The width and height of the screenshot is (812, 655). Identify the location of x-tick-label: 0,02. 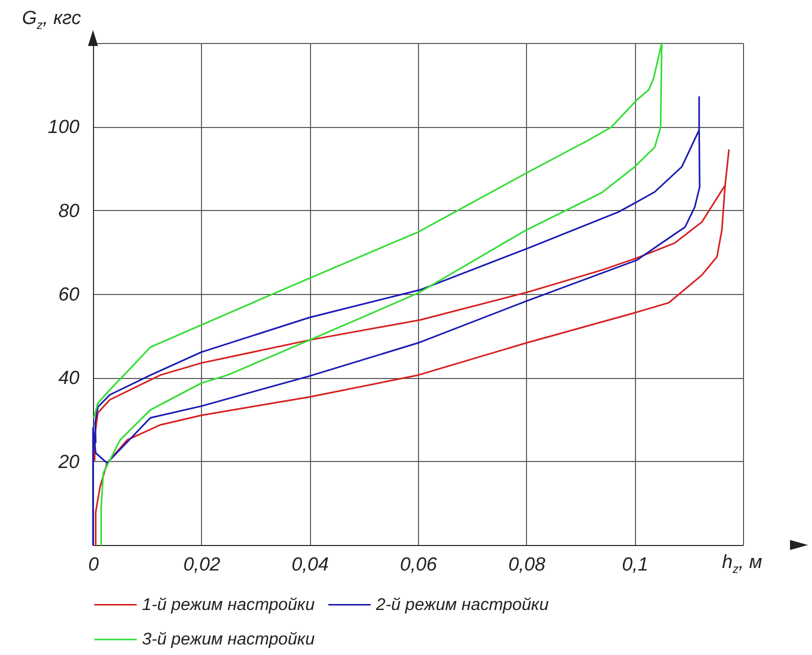
(202, 565).